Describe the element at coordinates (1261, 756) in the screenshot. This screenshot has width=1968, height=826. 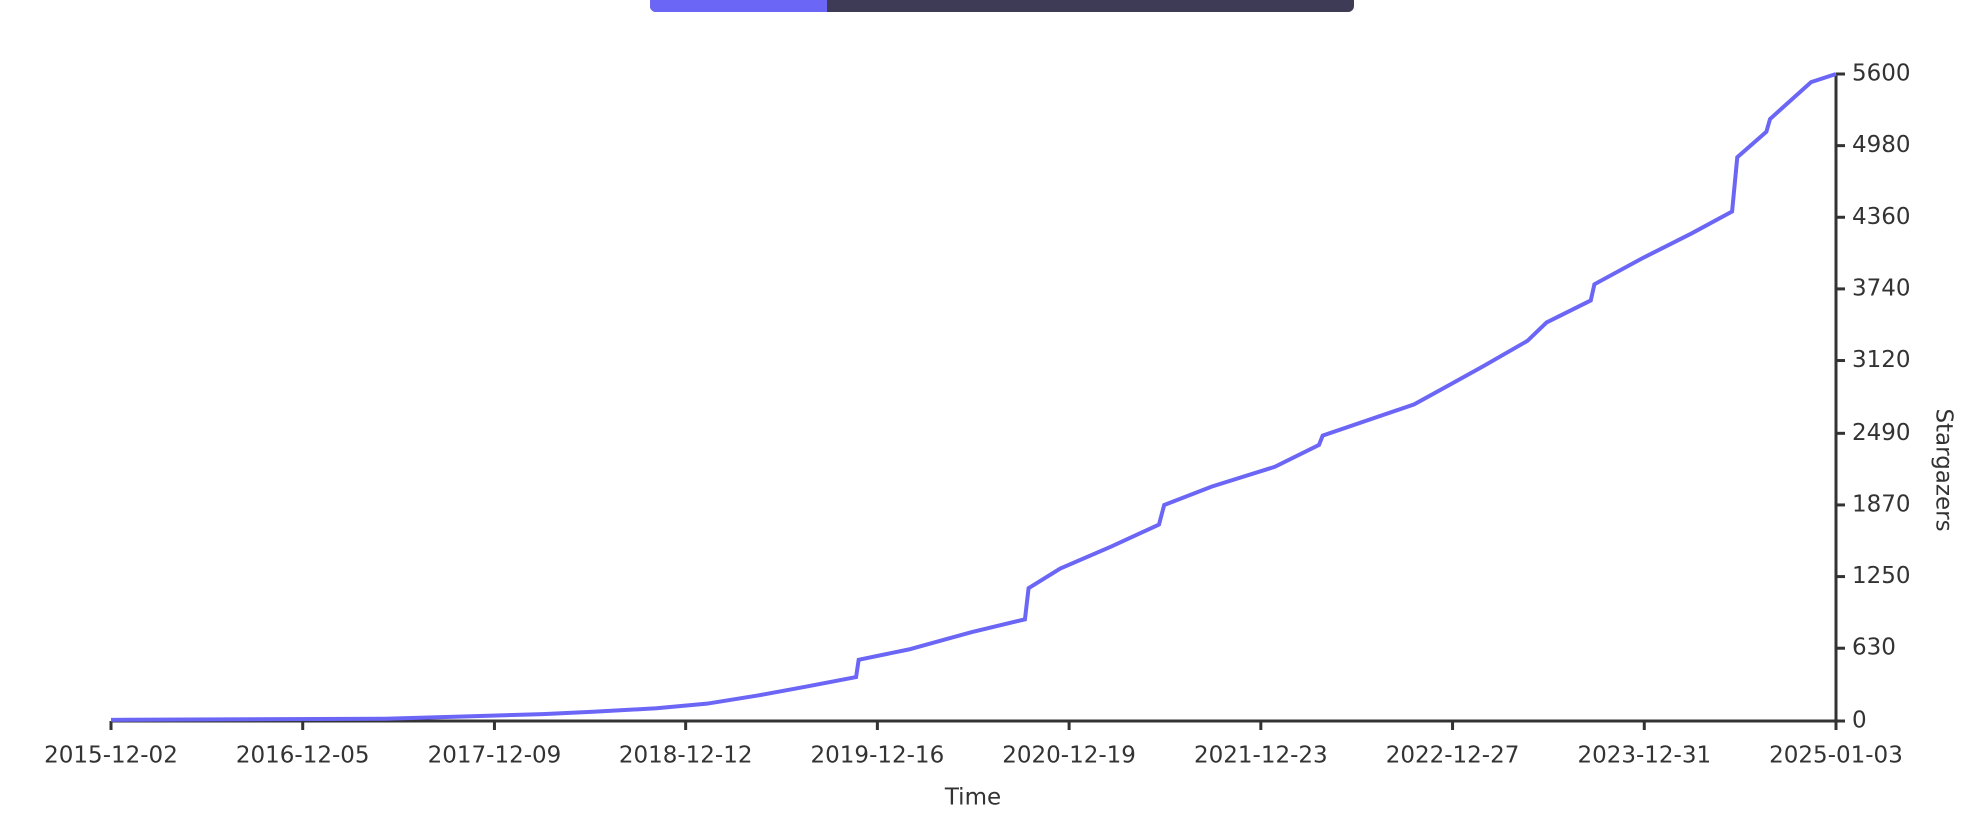
I see `x-tick-label: 2021-12-23` at that location.